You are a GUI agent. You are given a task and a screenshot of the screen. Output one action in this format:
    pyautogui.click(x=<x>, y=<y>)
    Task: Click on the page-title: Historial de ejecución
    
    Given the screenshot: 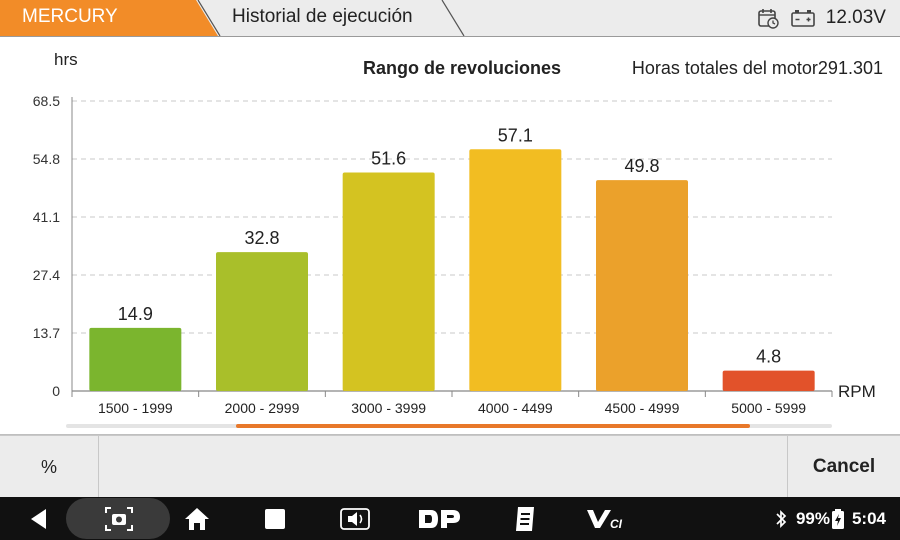 What is the action you would take?
    pyautogui.click(x=322, y=16)
    